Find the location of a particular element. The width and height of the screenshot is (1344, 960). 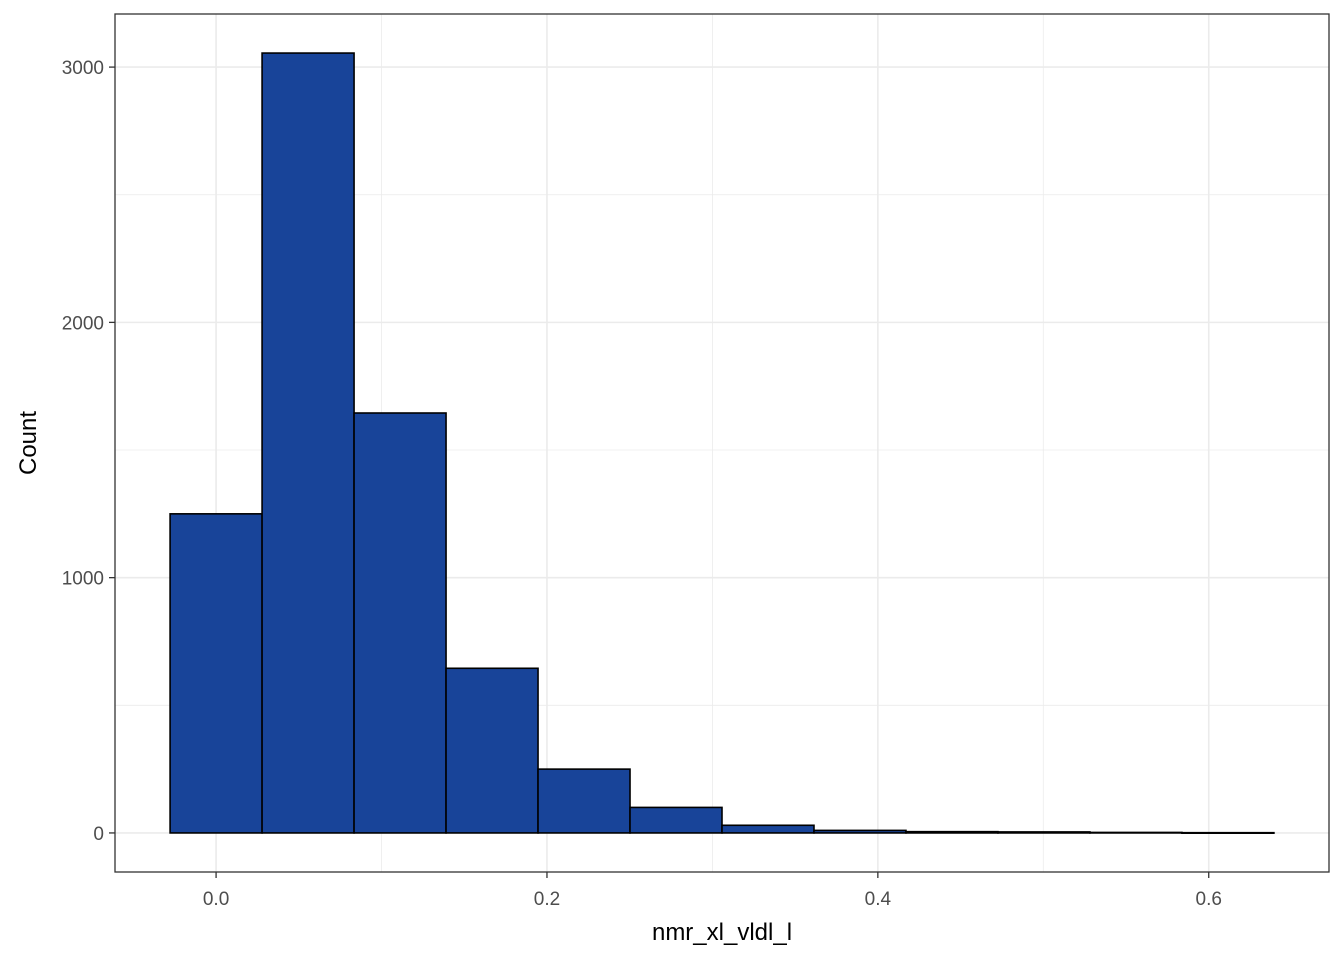

x-tick-label: 0.4 is located at coordinates (878, 899).